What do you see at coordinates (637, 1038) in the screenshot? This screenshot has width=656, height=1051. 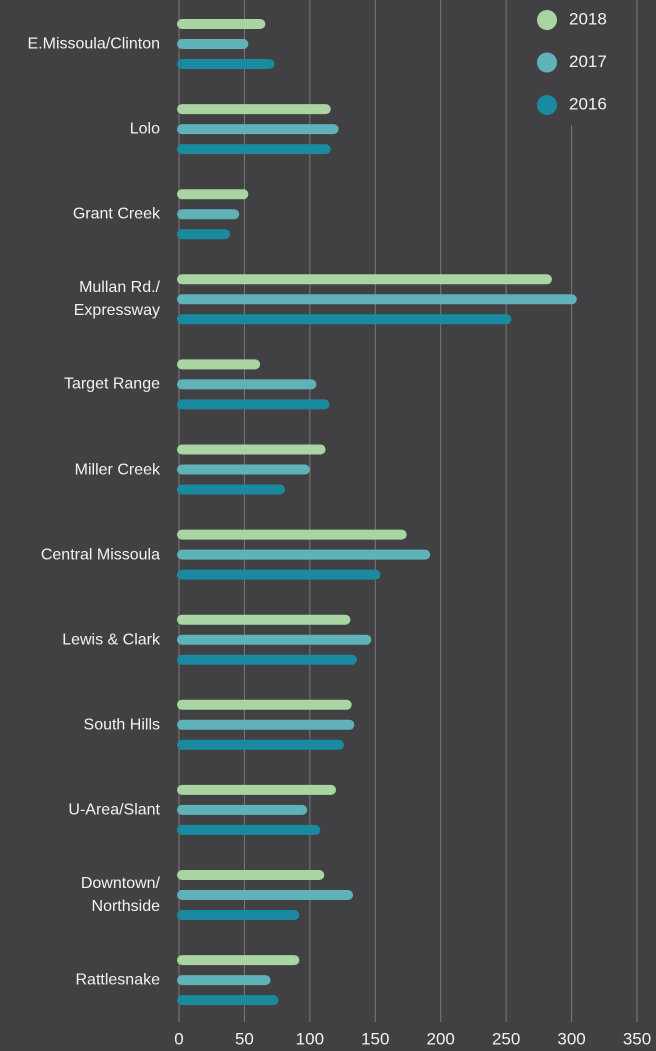 I see `x-tick-label: 350` at bounding box center [637, 1038].